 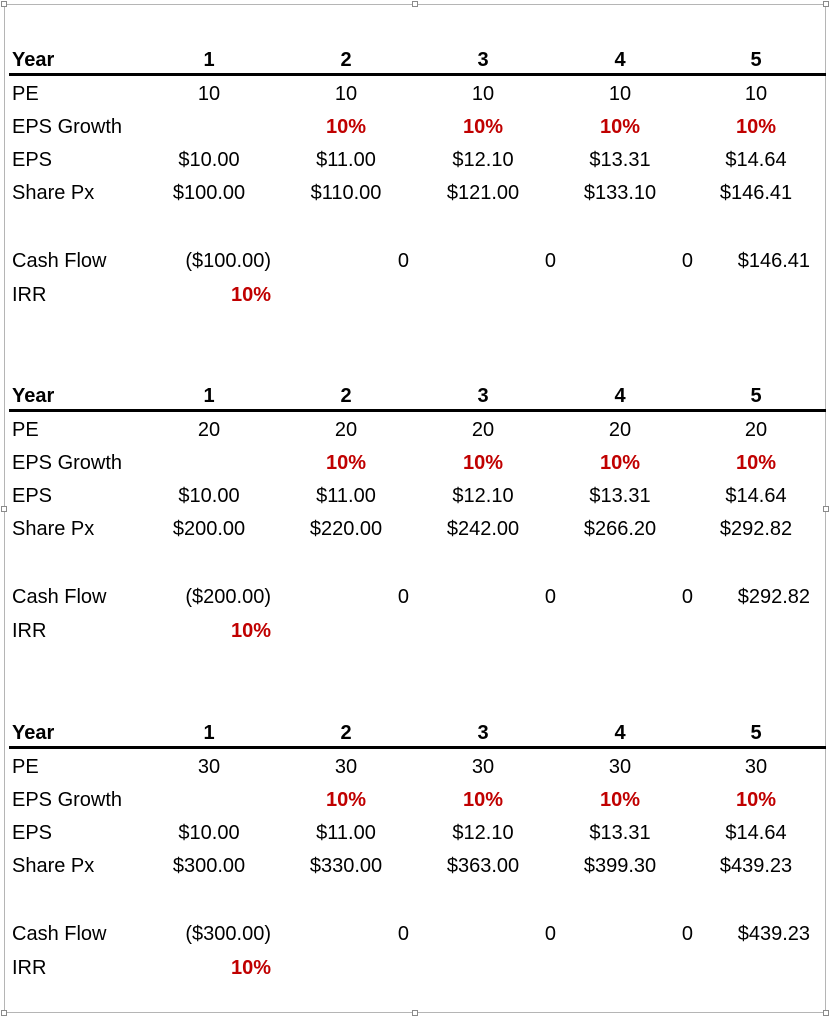 What do you see at coordinates (346, 529) in the screenshot?
I see `share-price-cell: $220.00` at bounding box center [346, 529].